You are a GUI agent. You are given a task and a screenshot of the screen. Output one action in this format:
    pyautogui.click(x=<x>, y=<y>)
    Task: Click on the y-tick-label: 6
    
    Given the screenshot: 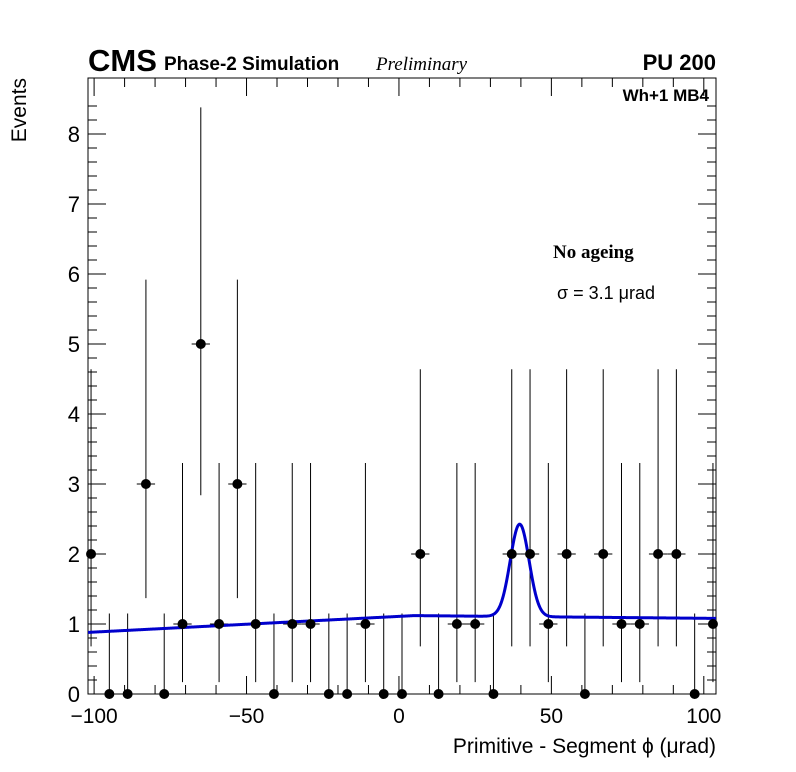 What is the action you would take?
    pyautogui.click(x=74, y=274)
    